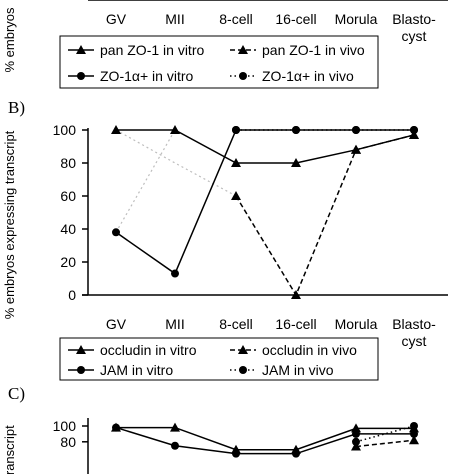 The image size is (474, 474). Describe the element at coordinates (414, 19) in the screenshot. I see `panel-a-category-label: Blasto-` at that location.